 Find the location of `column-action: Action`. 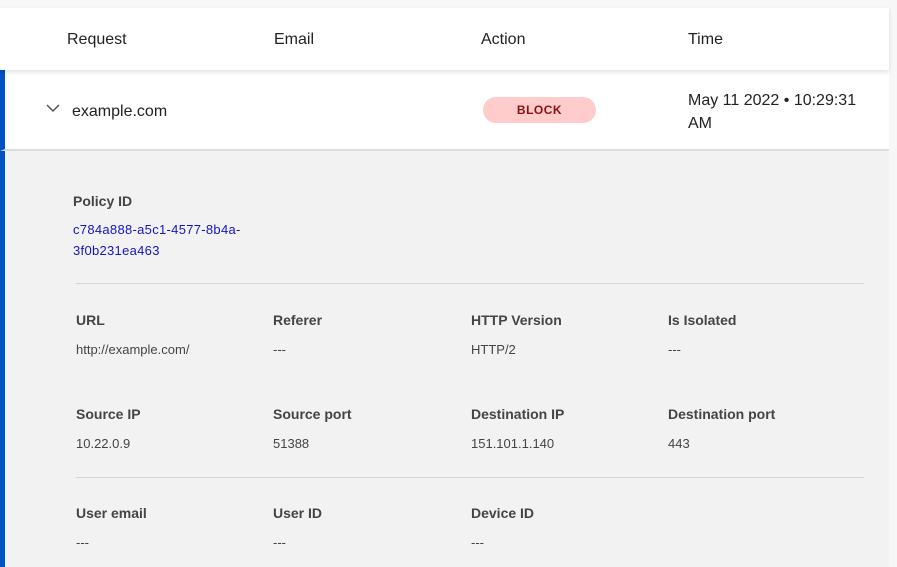

column-action: Action is located at coordinates (503, 39).